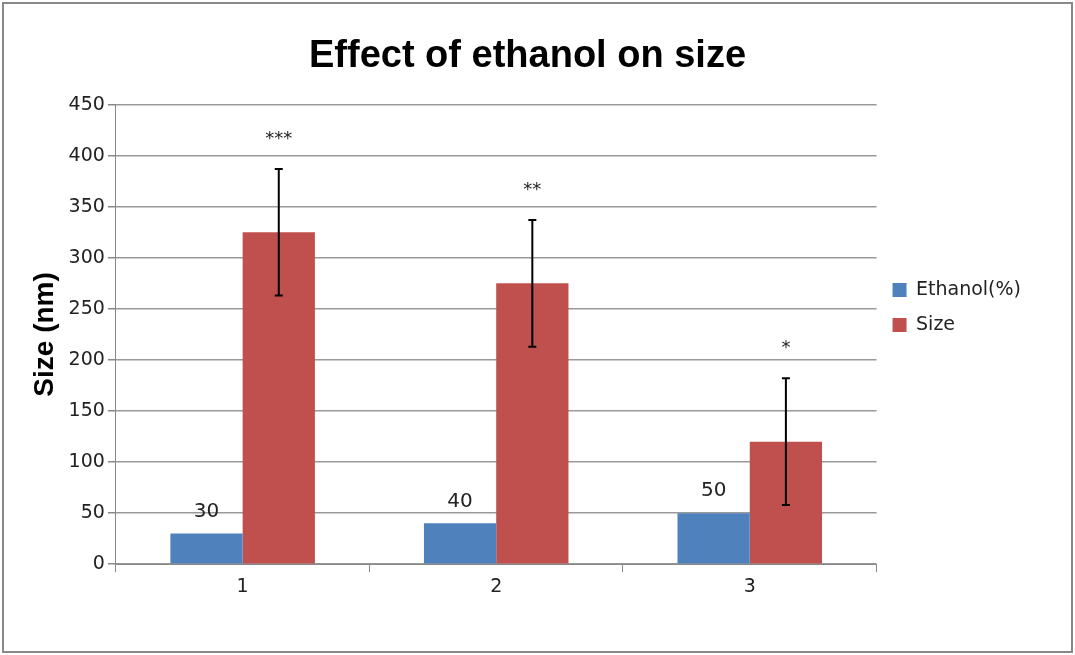 The width and height of the screenshot is (1075, 655). What do you see at coordinates (496, 584) in the screenshot?
I see `x-tick-label: 2` at bounding box center [496, 584].